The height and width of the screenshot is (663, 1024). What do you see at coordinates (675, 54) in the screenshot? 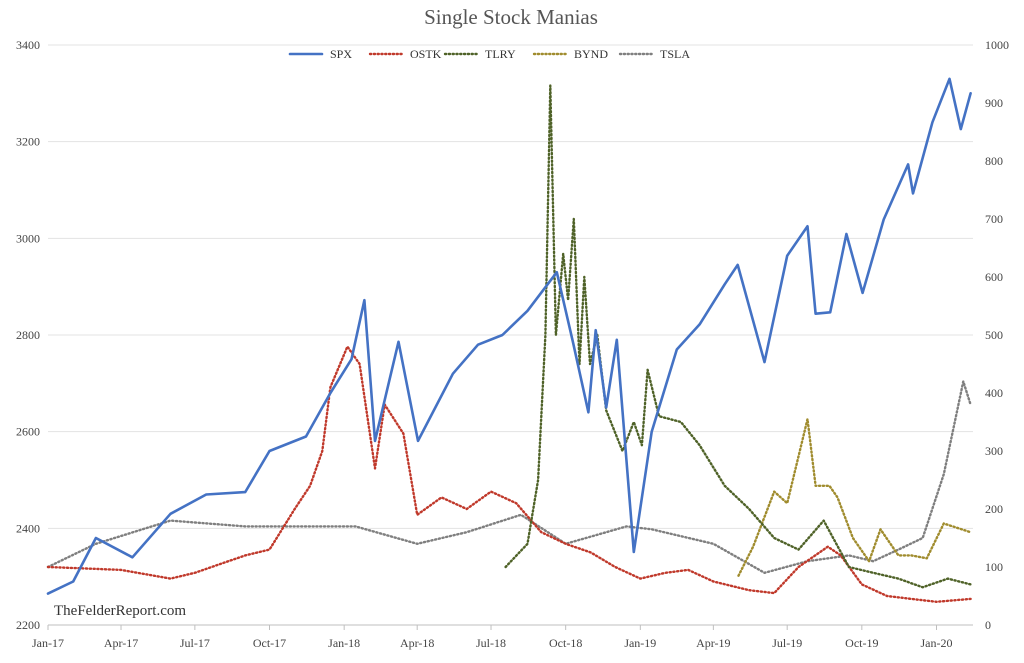
I see `legend-label-tsla: TSLA` at bounding box center [675, 54].